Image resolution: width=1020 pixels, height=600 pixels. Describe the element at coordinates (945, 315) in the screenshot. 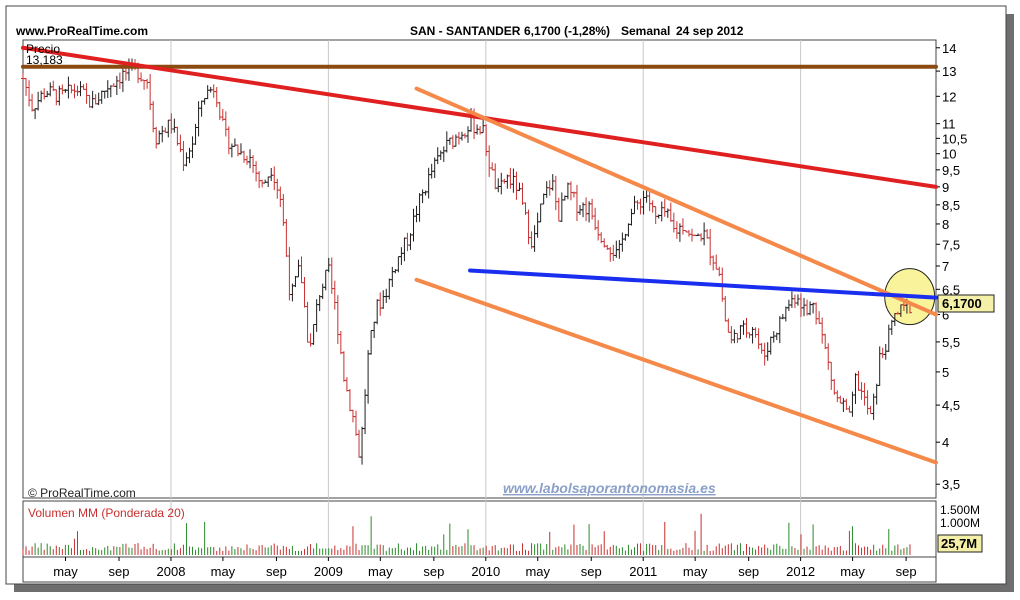

I see `y-tick-label: 6` at that location.